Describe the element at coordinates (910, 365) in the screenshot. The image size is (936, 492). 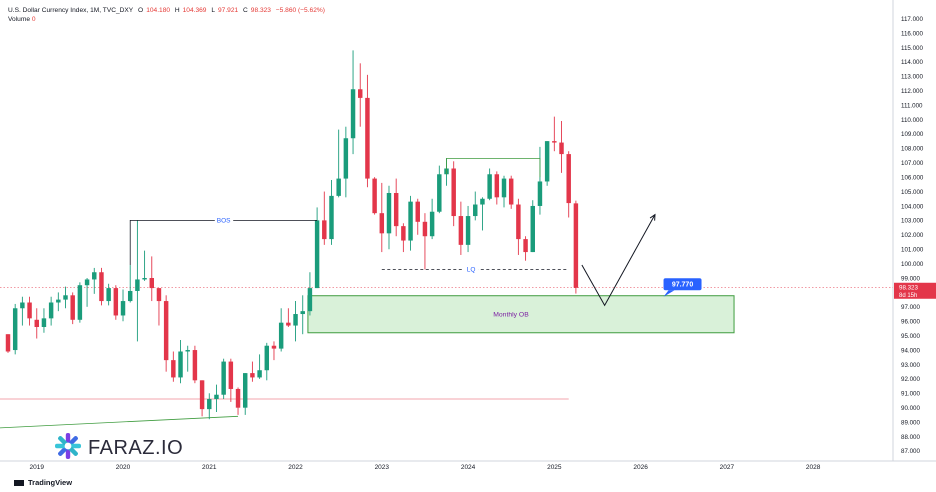
I see `y-tick-label: 93.000` at that location.